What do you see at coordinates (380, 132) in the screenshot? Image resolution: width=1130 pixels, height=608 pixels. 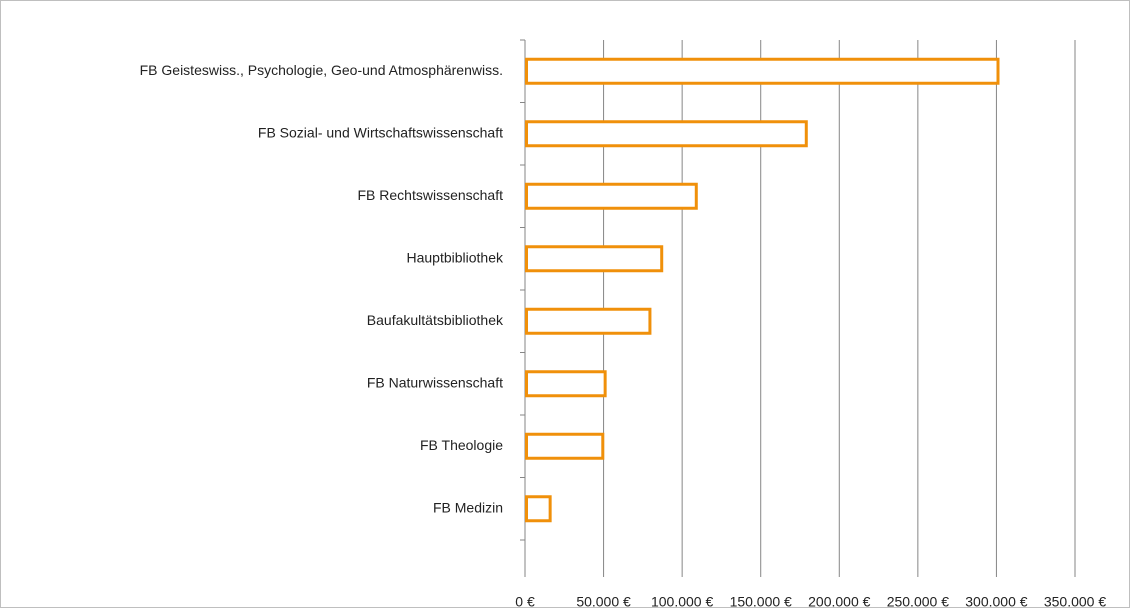 I see `y-tick-label: FB Sozial- und Wirtschaftswissenschaft` at bounding box center [380, 132].